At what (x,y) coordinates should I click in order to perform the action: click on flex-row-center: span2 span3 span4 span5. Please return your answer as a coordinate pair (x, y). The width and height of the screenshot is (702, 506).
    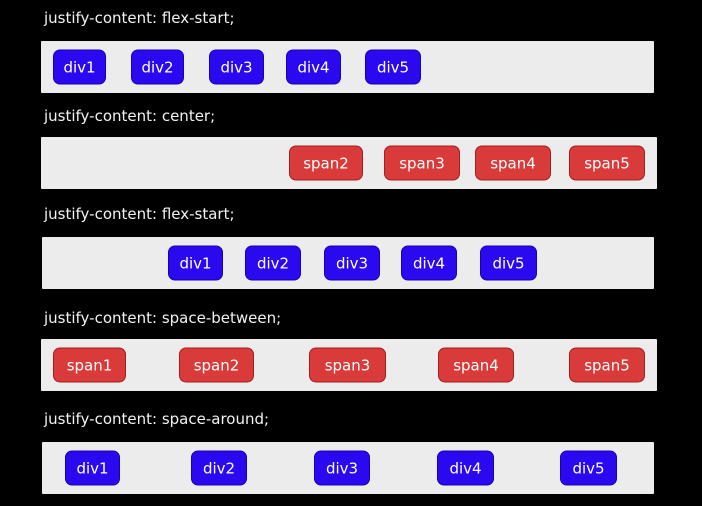
    Looking at the image, I should click on (349, 163).